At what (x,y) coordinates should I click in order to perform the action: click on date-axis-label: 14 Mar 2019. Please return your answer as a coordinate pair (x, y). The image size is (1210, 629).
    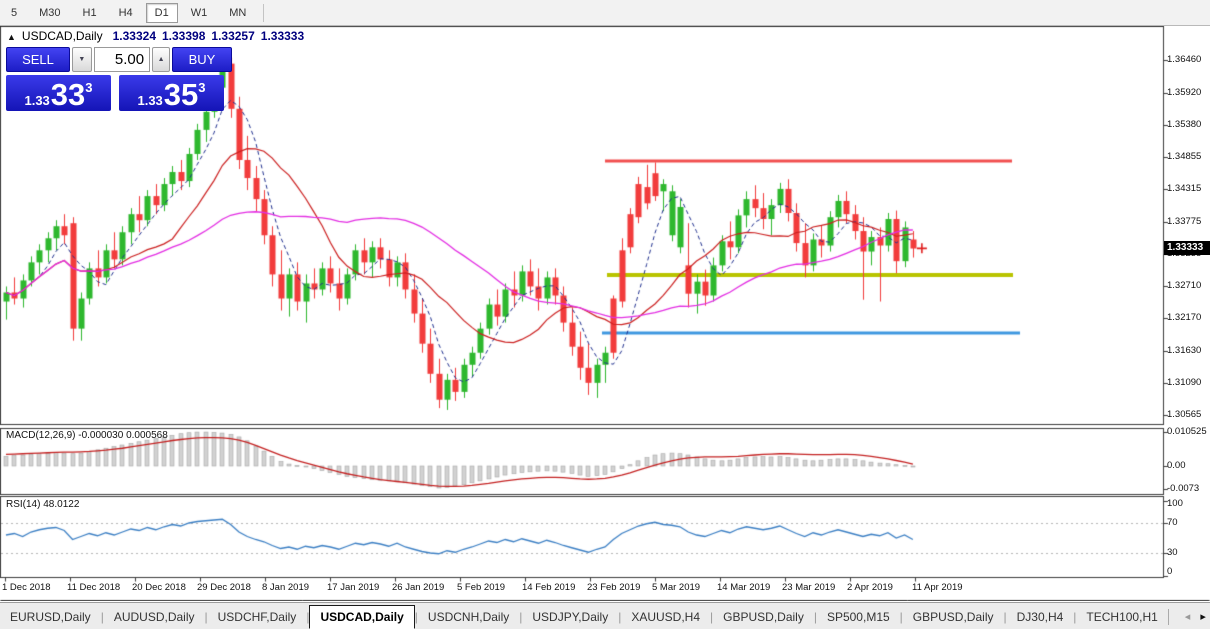
    Looking at the image, I should click on (744, 587).